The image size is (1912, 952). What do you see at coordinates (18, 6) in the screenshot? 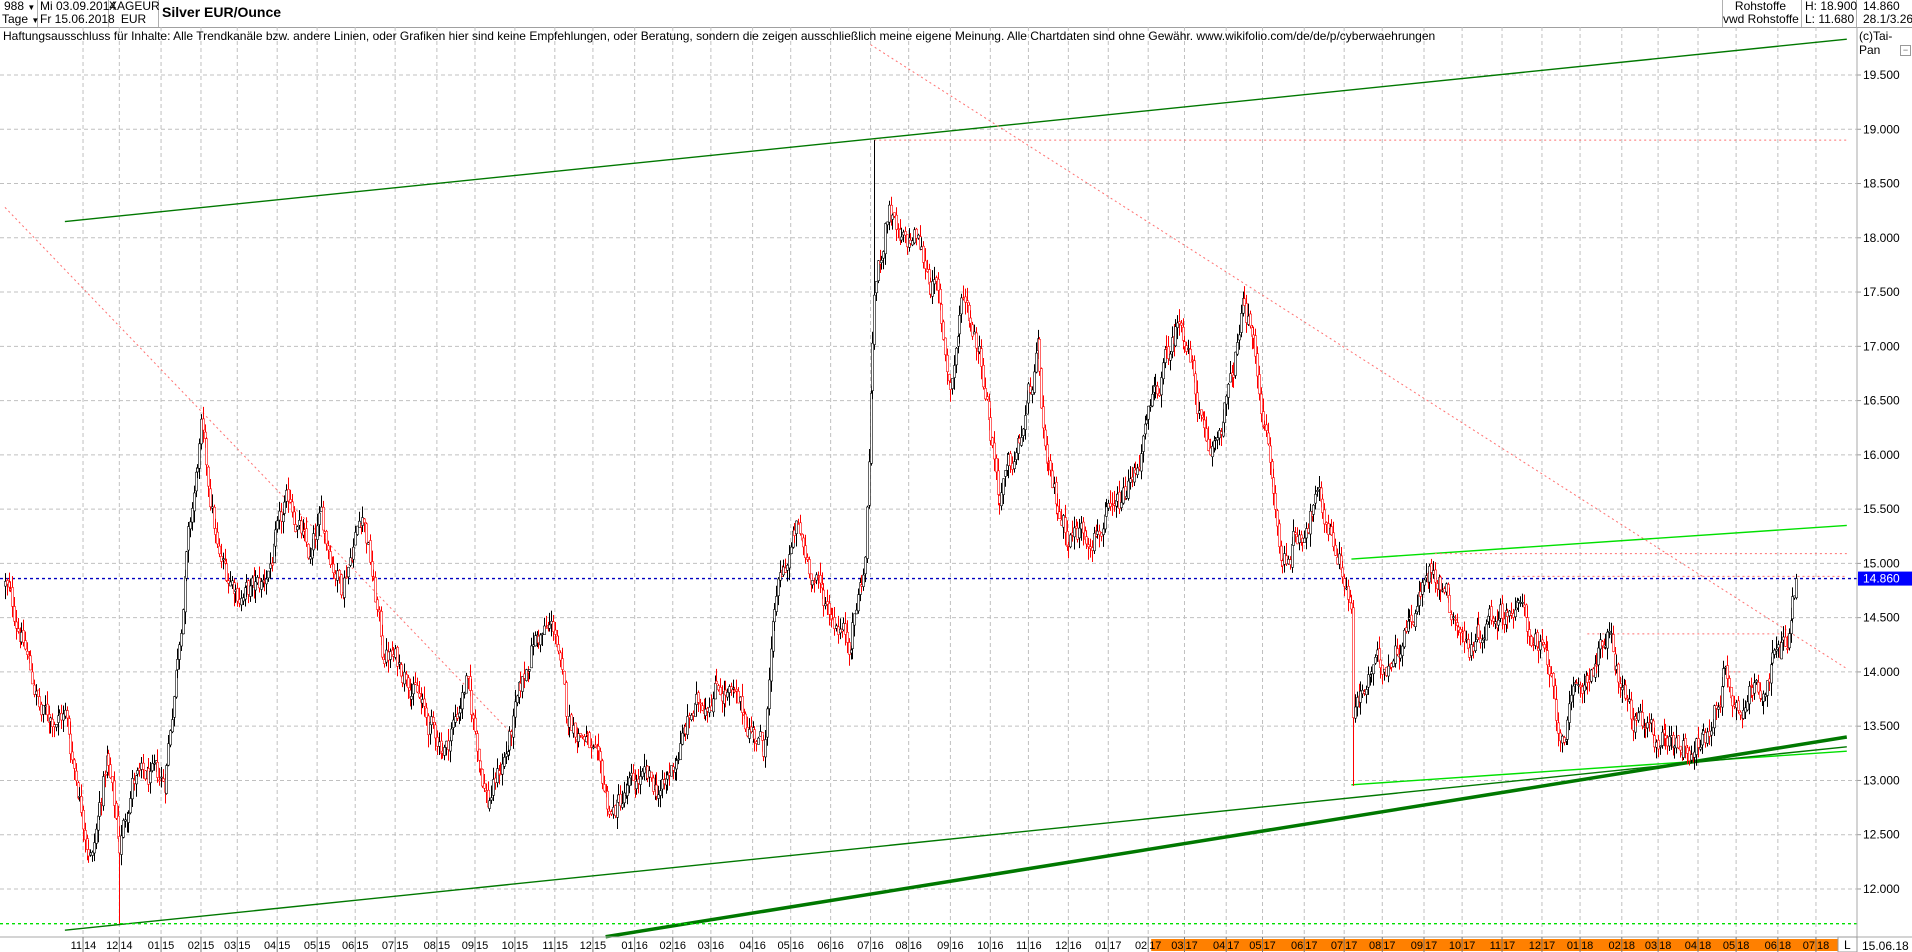
I see `bar-count-dropdown: 988 ▼` at bounding box center [18, 6].